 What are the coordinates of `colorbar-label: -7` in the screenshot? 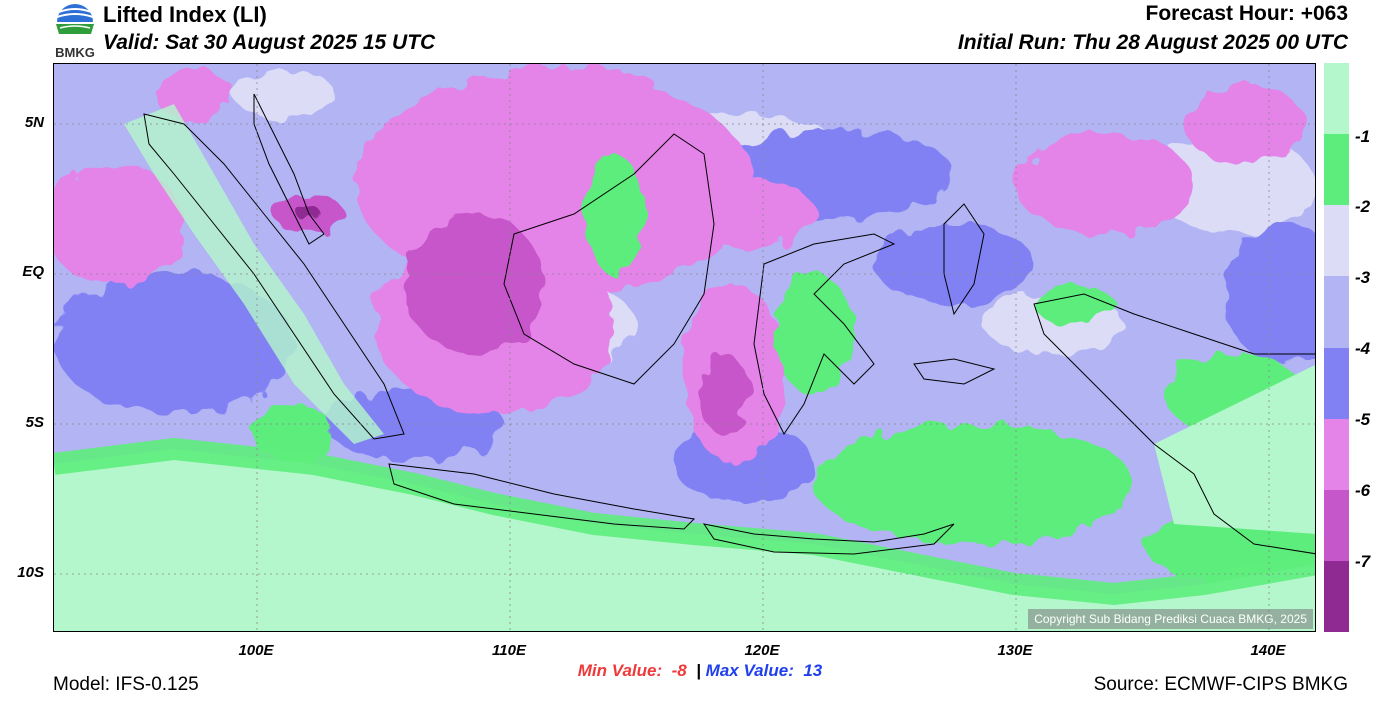 It's located at (1363, 561).